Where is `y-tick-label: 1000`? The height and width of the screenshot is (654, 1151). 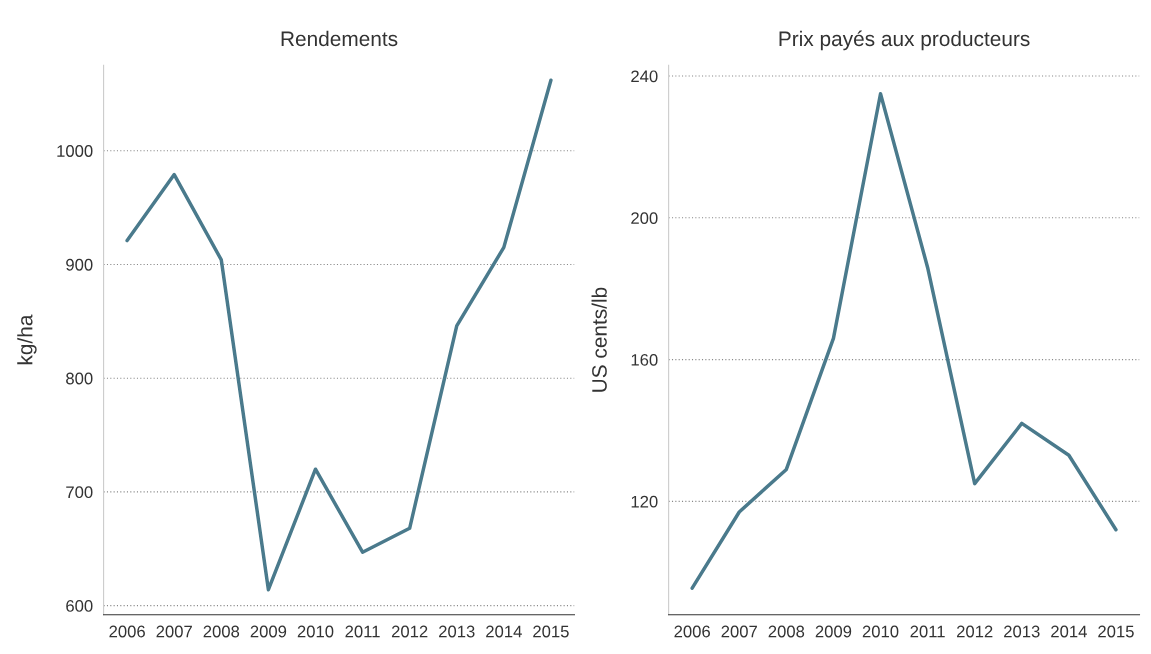
y-tick-label: 1000 is located at coordinates (75, 151).